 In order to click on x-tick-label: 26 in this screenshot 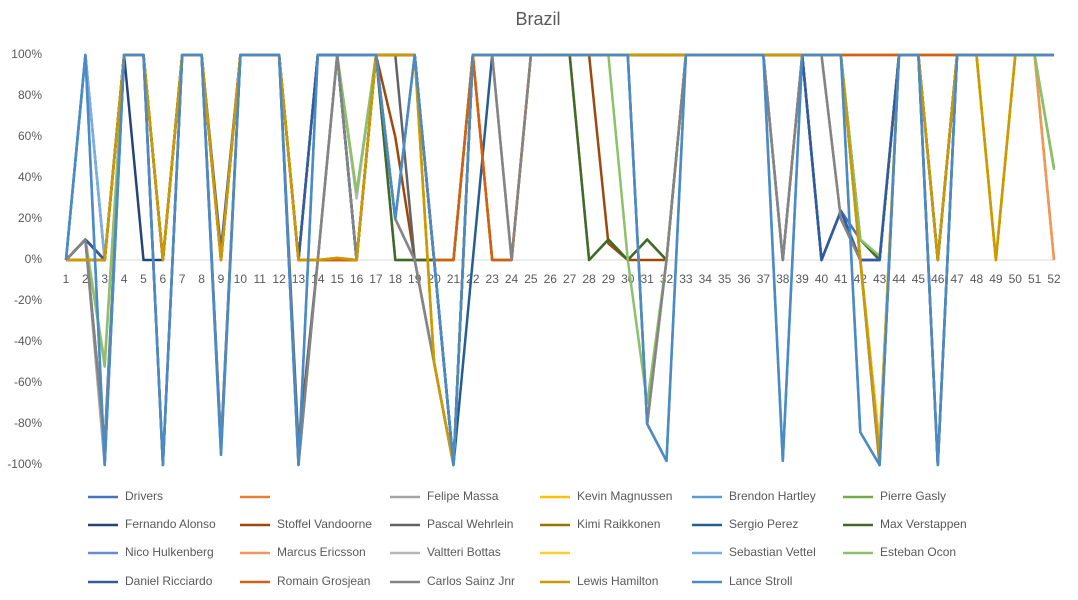, I will do `click(551, 279)`.